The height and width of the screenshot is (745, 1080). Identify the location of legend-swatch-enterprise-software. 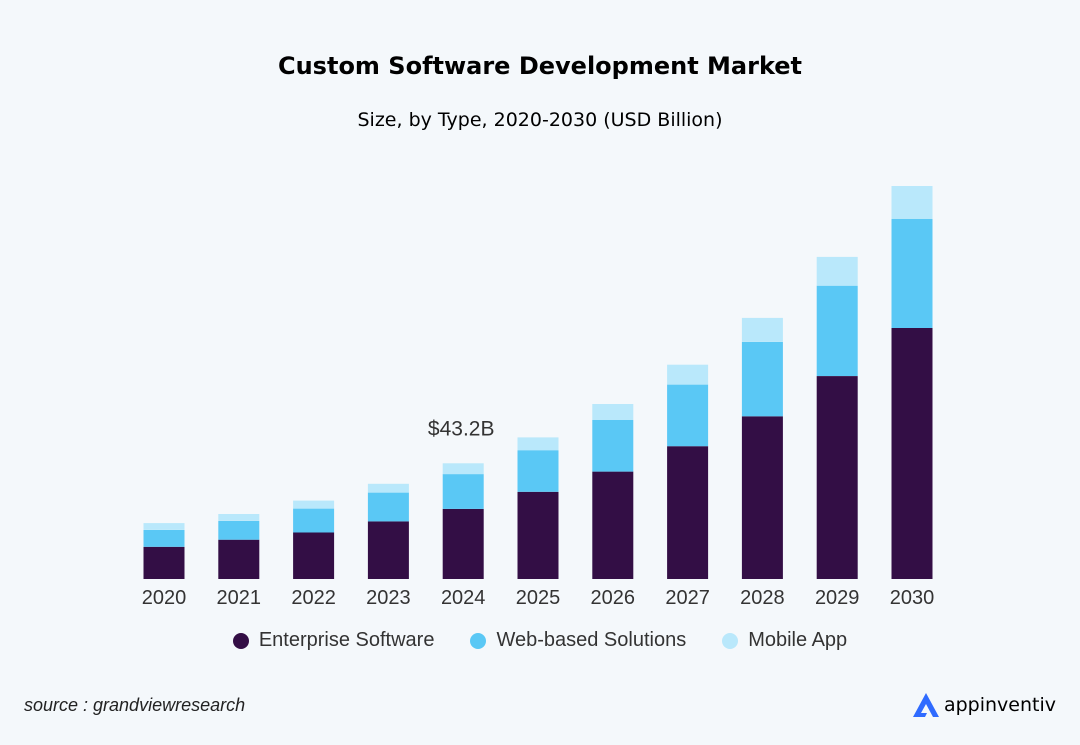
(240, 640).